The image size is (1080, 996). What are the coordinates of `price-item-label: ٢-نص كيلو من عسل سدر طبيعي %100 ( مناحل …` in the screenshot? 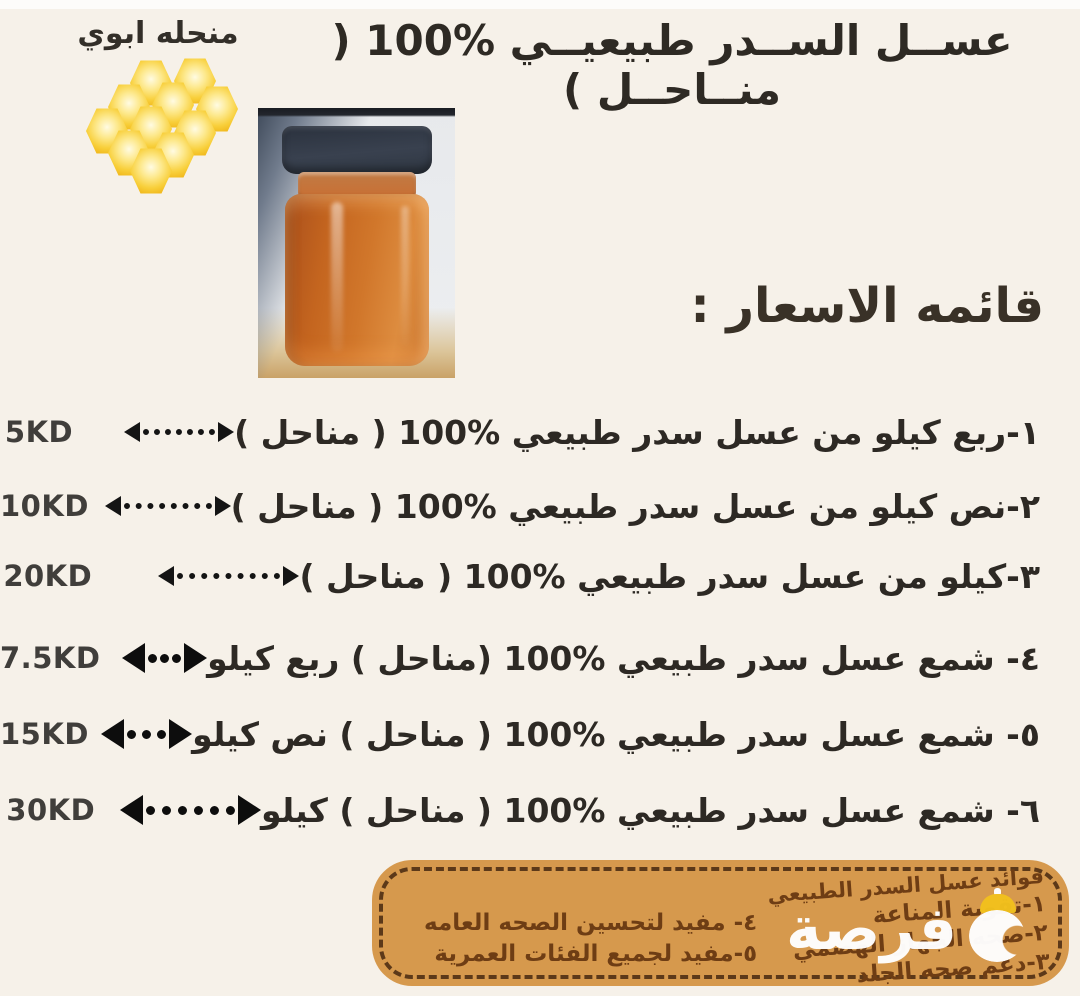 It's located at (635, 506).